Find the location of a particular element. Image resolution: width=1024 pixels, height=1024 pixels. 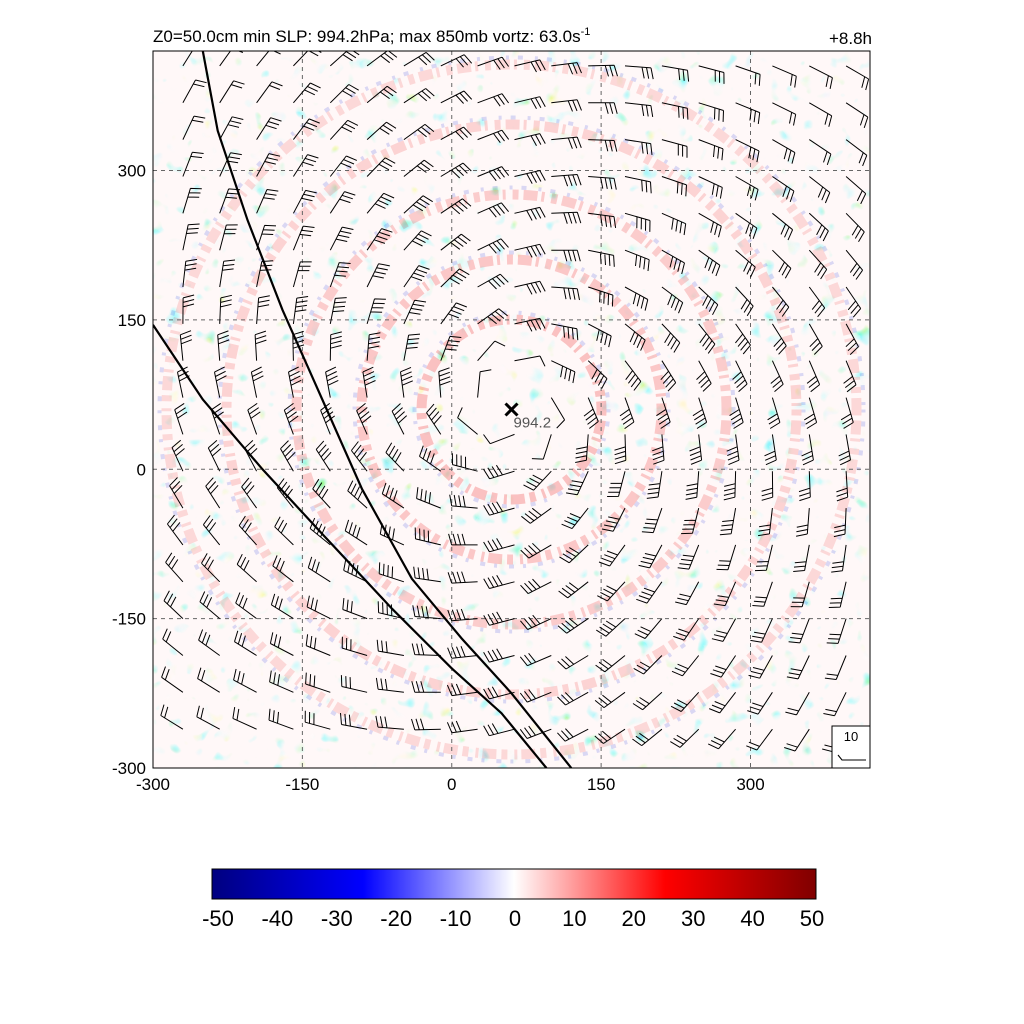

colorbar-ticks: -50 -40 -30 -20 -10 0 10 20 30 40 50 is located at coordinates (513, 918).